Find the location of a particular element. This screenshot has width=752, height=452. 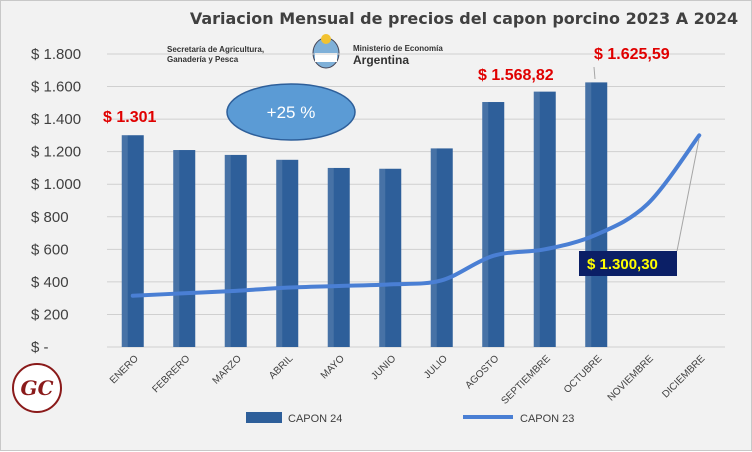

gc-logo-text: GC is located at coordinates (37, 388).